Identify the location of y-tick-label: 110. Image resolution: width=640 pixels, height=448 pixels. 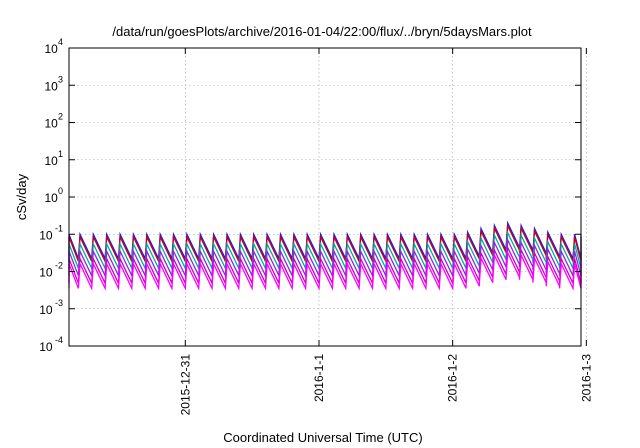
(53, 158).